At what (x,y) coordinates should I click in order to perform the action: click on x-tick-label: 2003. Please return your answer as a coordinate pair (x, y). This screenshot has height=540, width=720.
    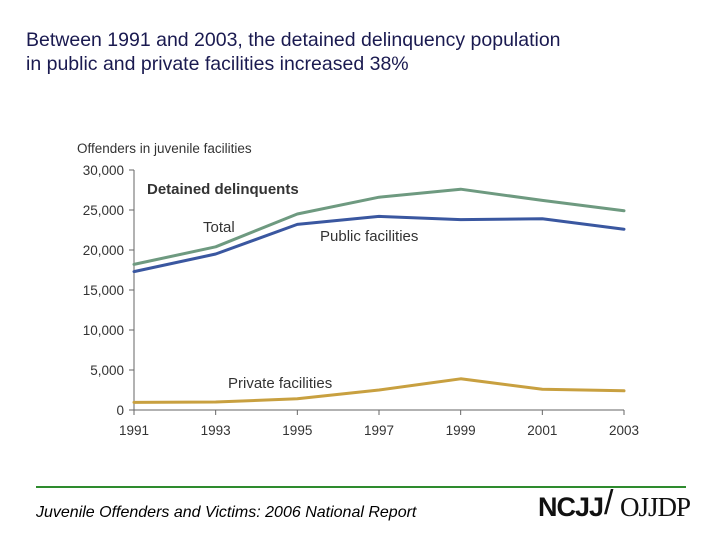
    Looking at the image, I should click on (624, 430).